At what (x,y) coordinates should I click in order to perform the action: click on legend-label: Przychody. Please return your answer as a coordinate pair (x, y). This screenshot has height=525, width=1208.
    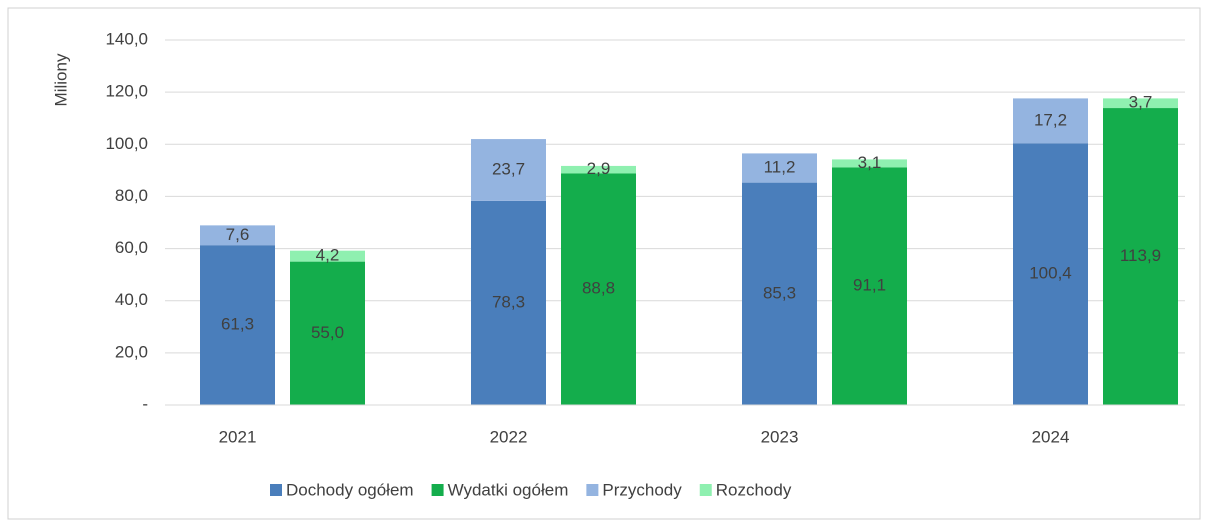
    Looking at the image, I should click on (642, 489).